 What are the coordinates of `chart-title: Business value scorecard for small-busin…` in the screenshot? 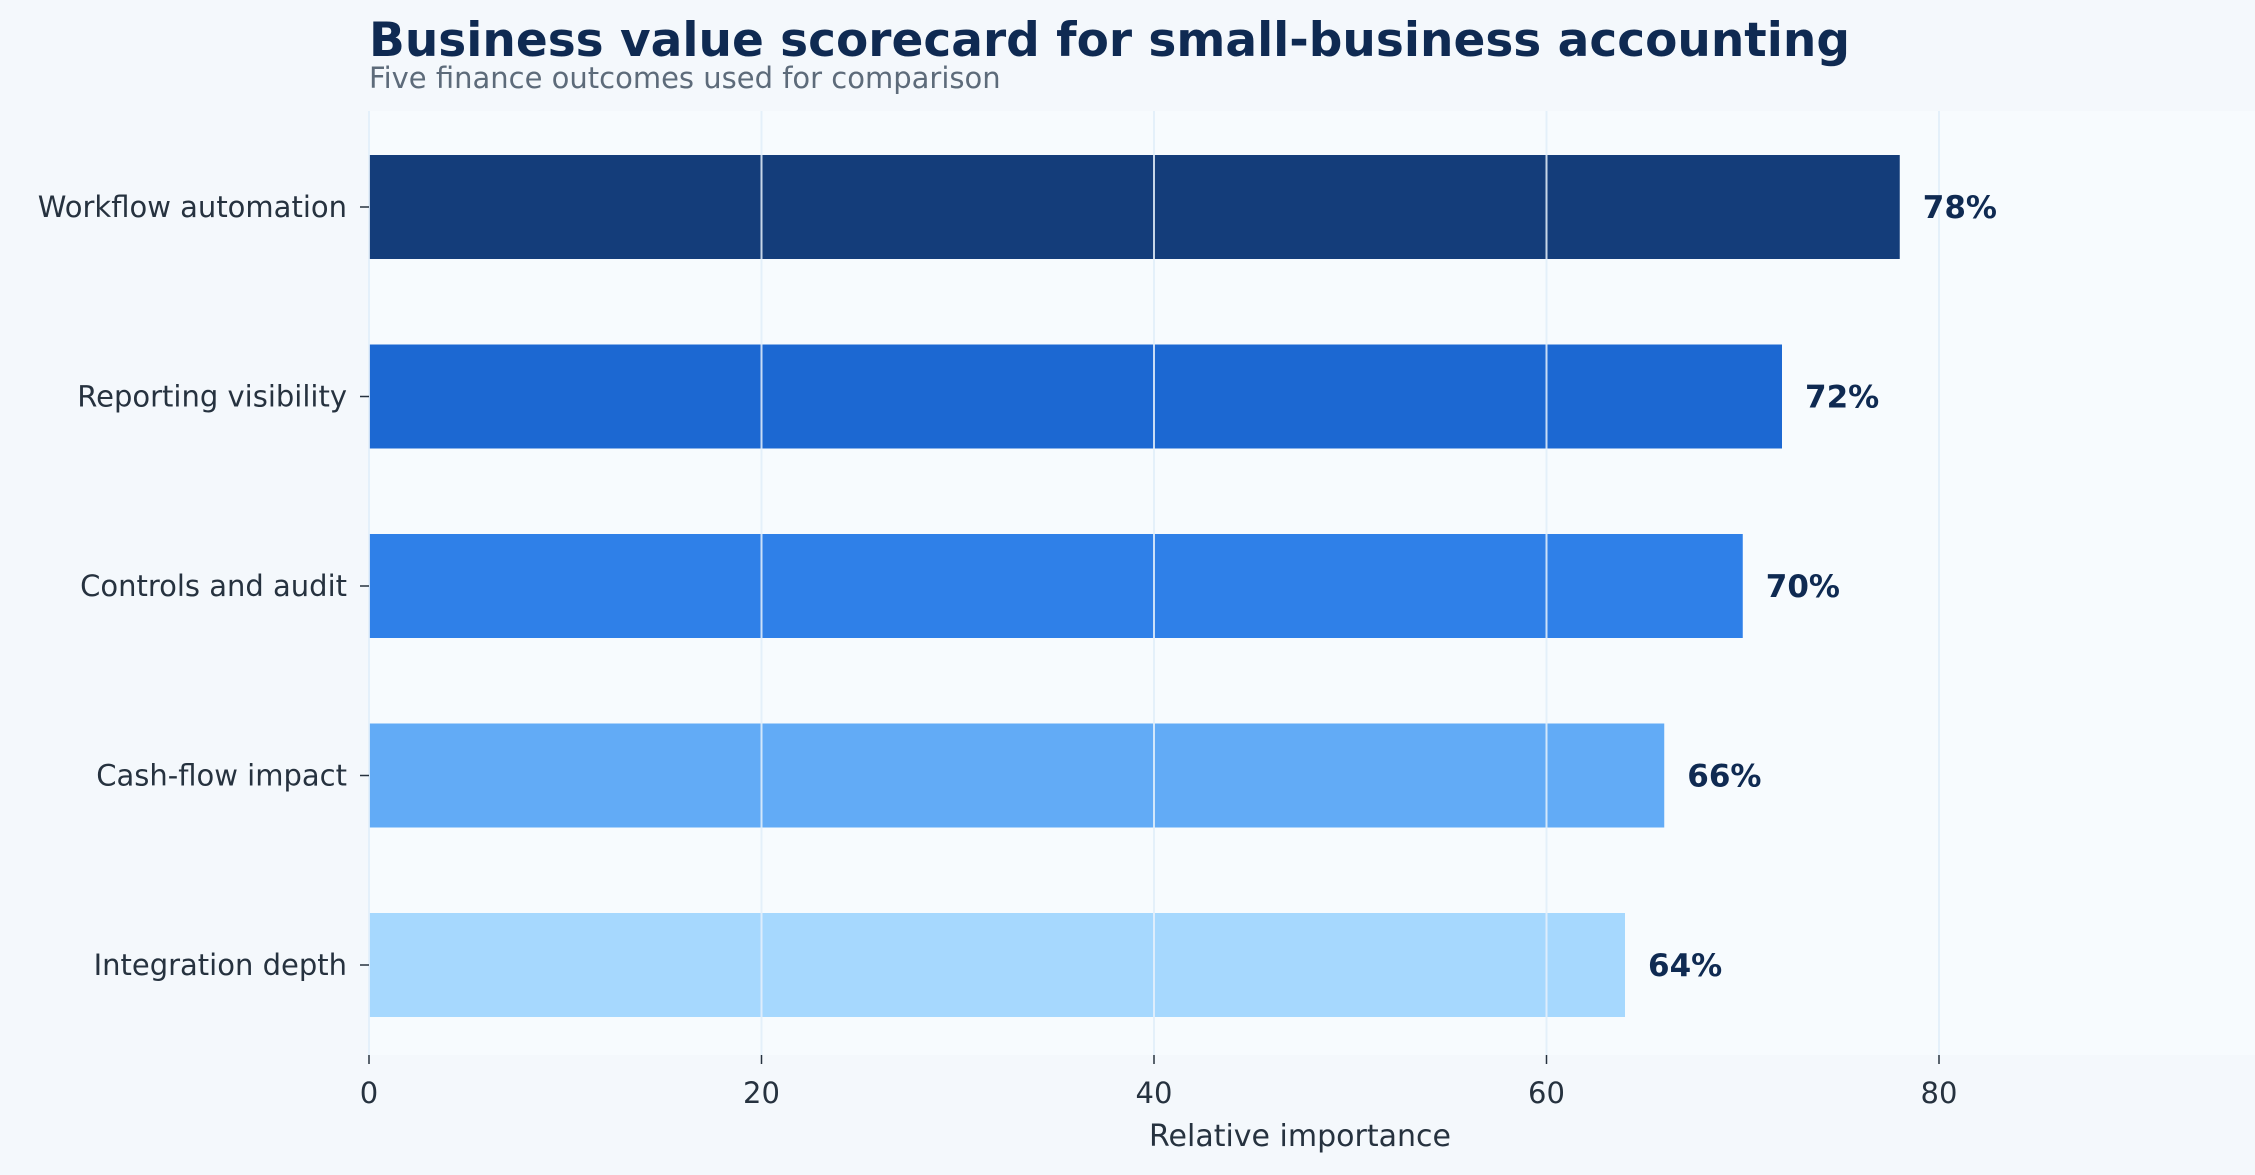 It's located at (1109, 40).